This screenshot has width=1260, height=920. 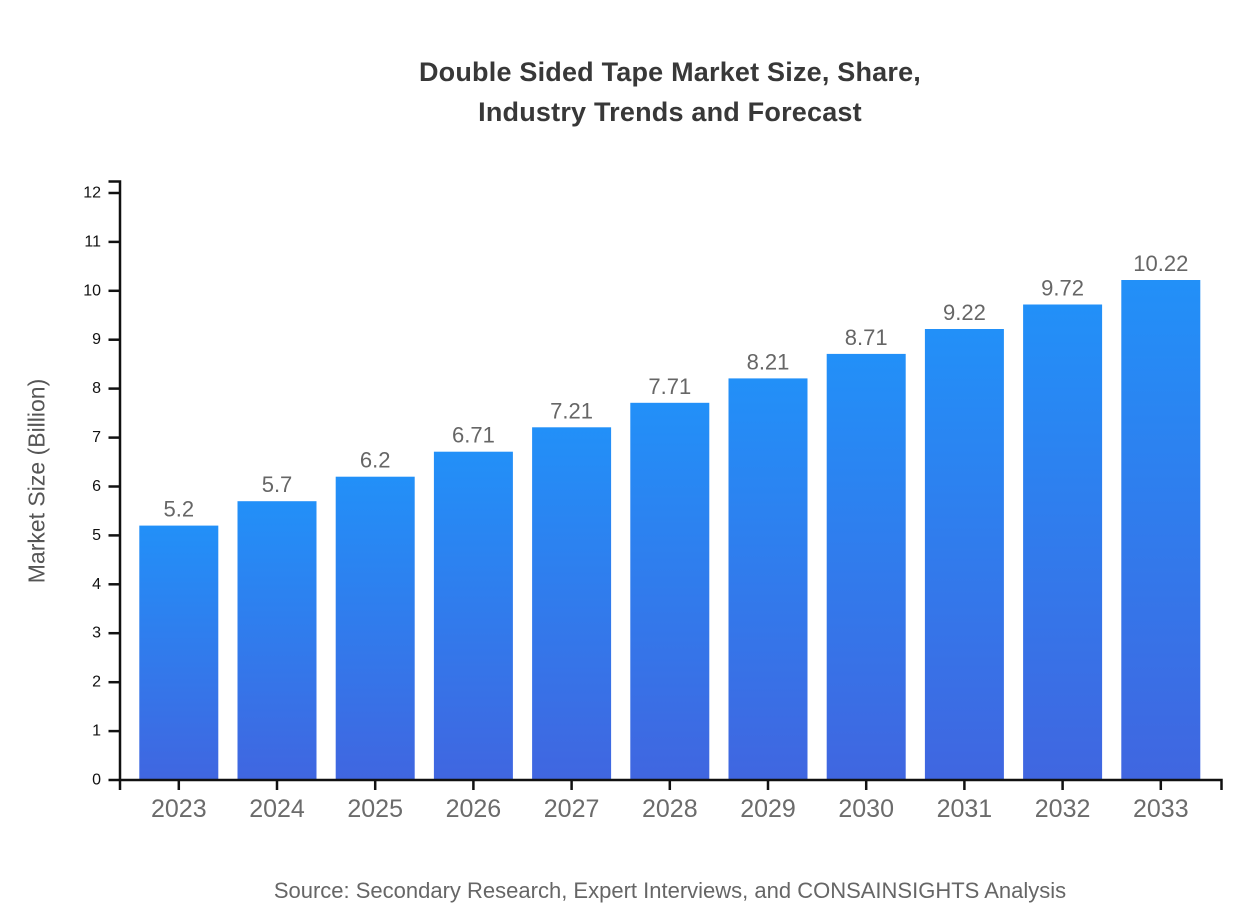 What do you see at coordinates (1063, 809) in the screenshot?
I see `x-tick-label: 2032` at bounding box center [1063, 809].